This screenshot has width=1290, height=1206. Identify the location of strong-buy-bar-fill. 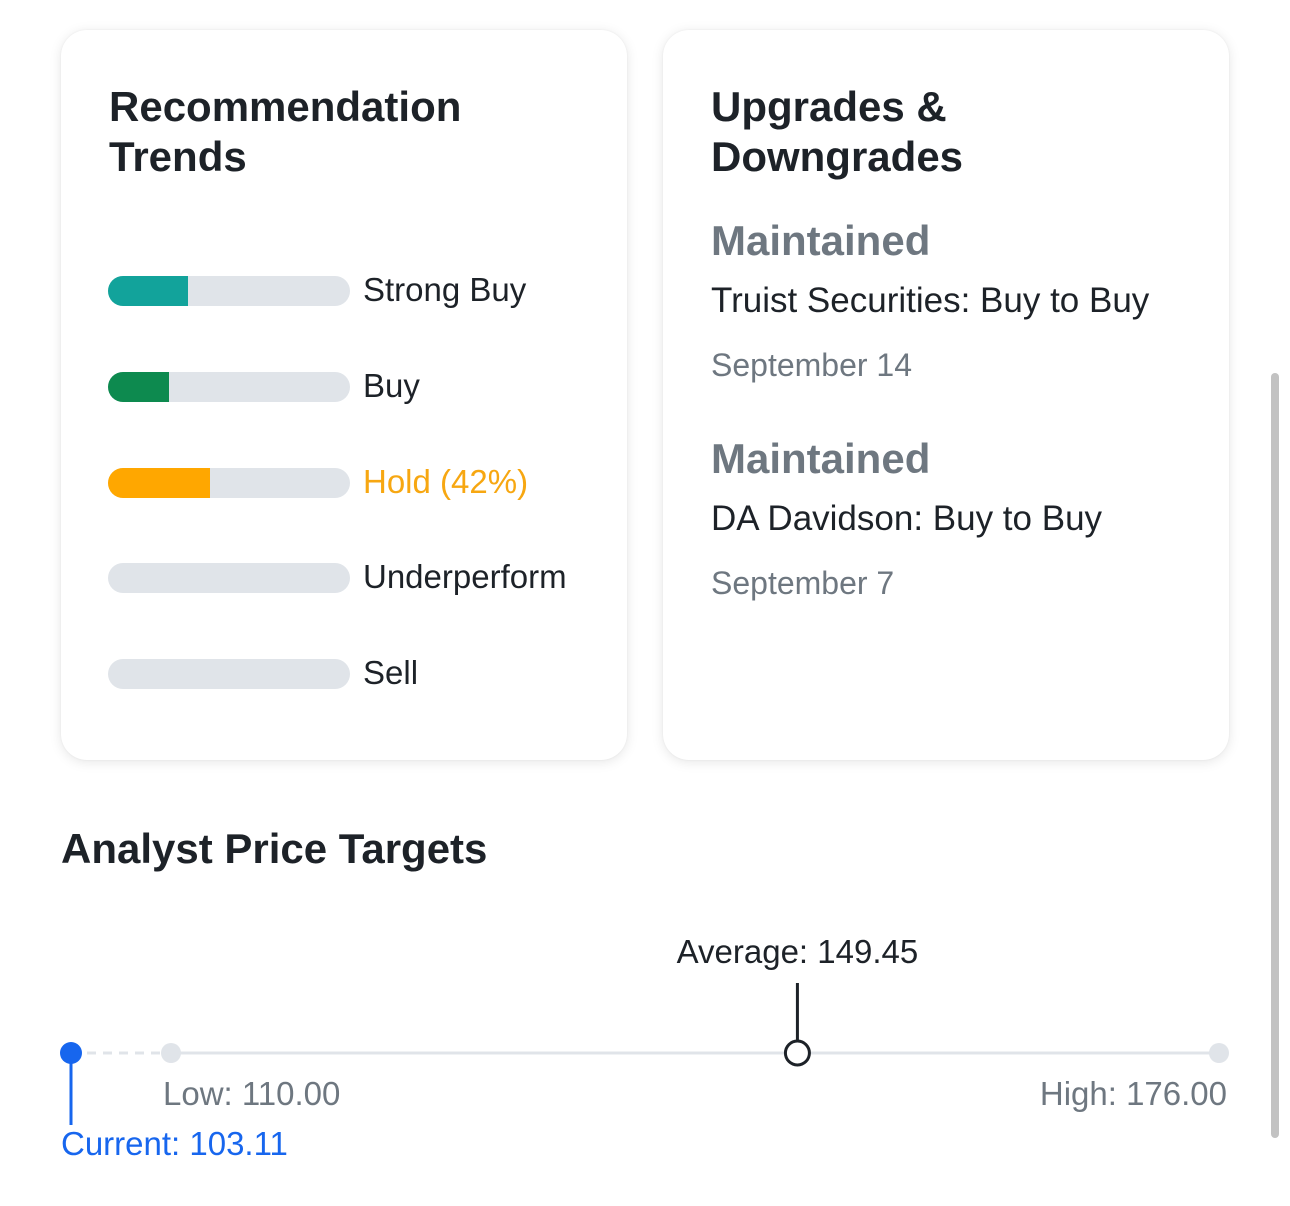
(148, 291).